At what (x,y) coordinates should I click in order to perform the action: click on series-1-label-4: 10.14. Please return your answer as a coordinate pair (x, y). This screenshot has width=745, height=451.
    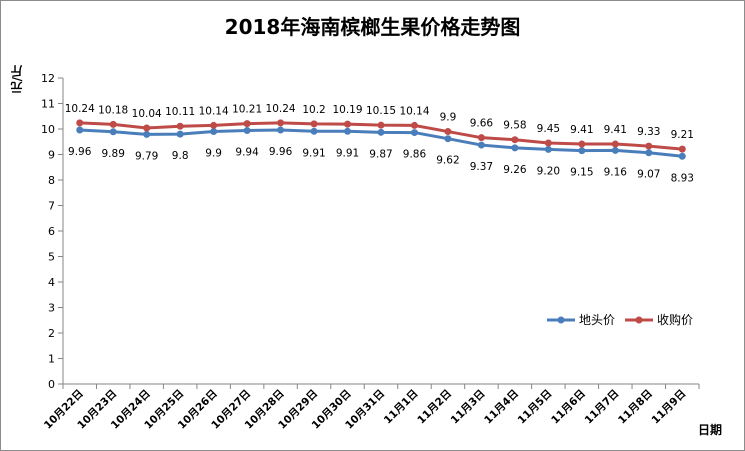
    Looking at the image, I should click on (214, 111).